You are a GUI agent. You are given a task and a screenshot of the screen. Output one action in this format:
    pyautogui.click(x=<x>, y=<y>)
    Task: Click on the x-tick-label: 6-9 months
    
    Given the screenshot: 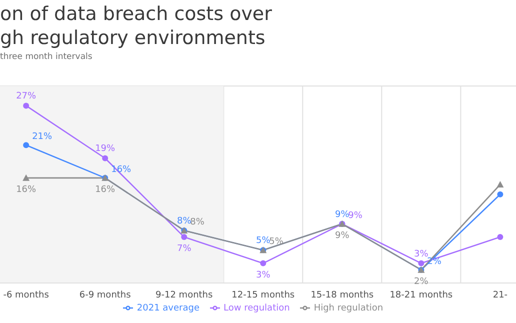 What is the action you would take?
    pyautogui.click(x=105, y=295)
    